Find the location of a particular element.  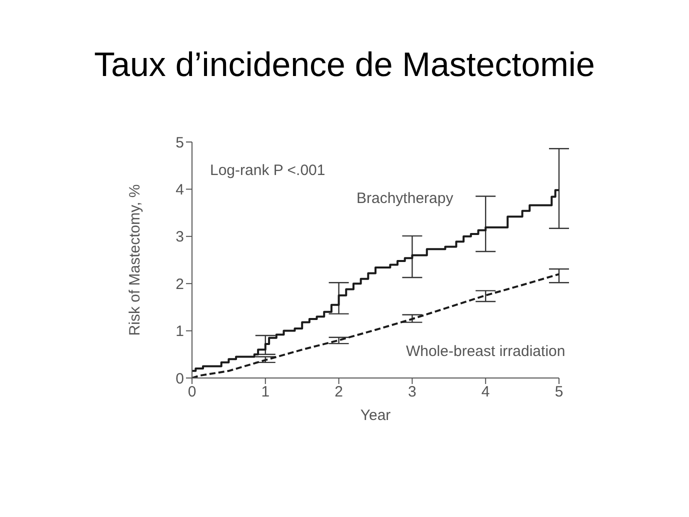

y-axis-title: Risk of Mastectomy, % is located at coordinates (135, 260).